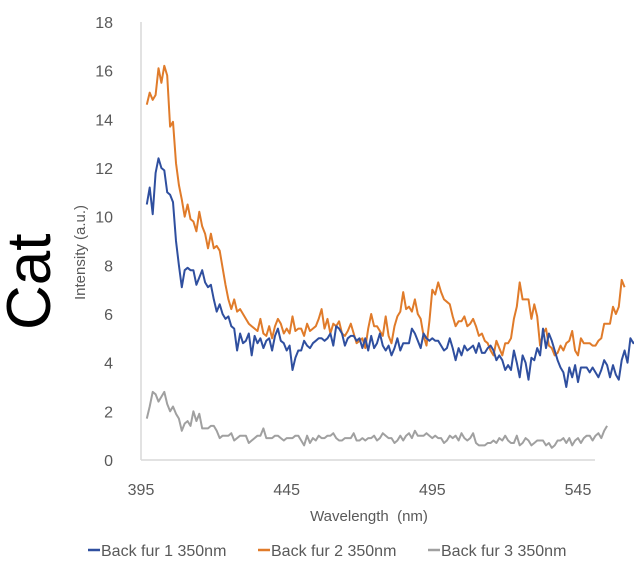  What do you see at coordinates (108, 364) in the screenshot?
I see `y-tick-label: 4` at bounding box center [108, 364].